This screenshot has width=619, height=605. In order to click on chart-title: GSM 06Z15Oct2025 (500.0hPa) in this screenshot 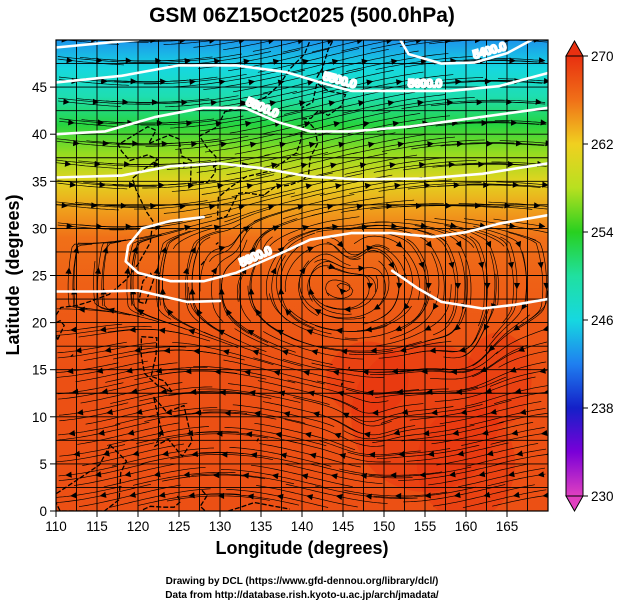, I will do `click(302, 15)`.